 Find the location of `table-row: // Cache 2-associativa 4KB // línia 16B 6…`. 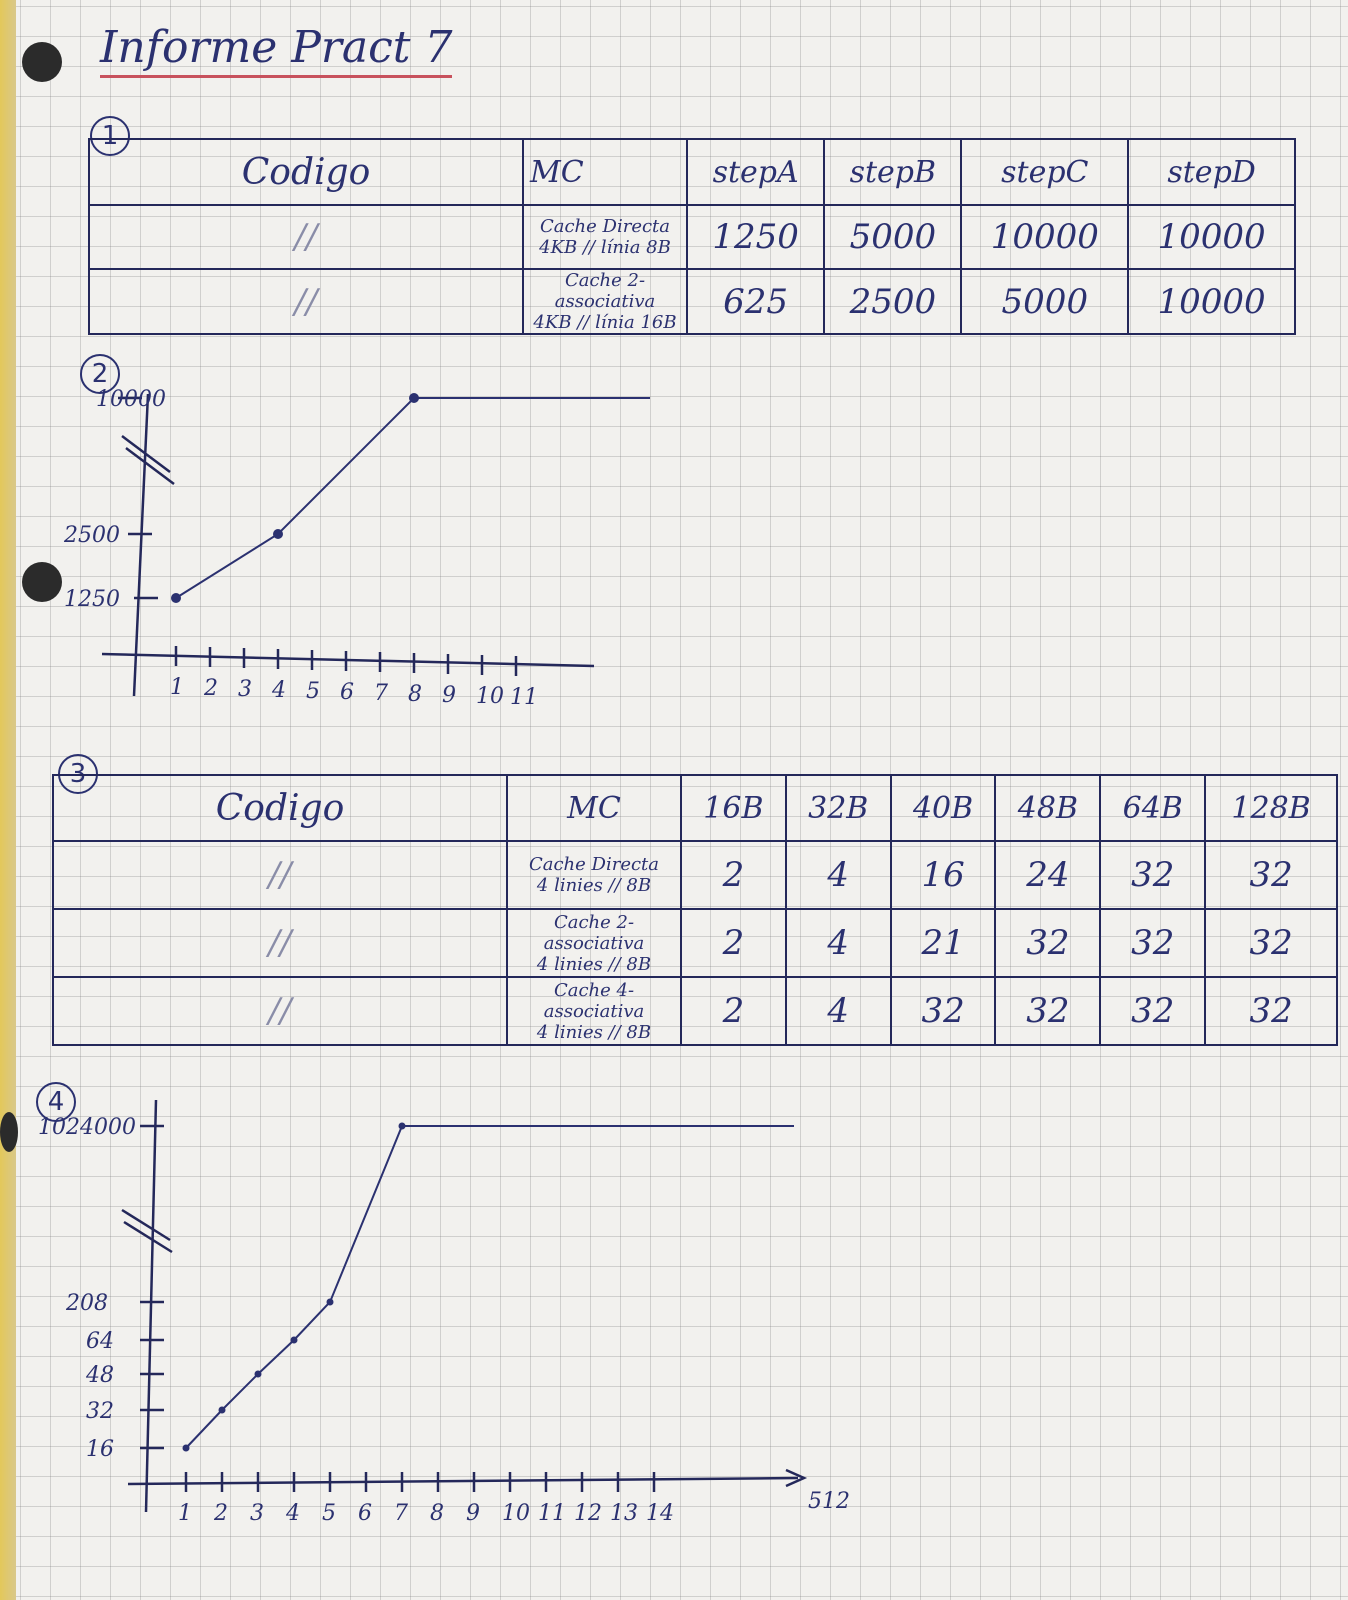

table-row: // Cache 2-associativa 4KB // línia 16B 6… is located at coordinates (692, 301).